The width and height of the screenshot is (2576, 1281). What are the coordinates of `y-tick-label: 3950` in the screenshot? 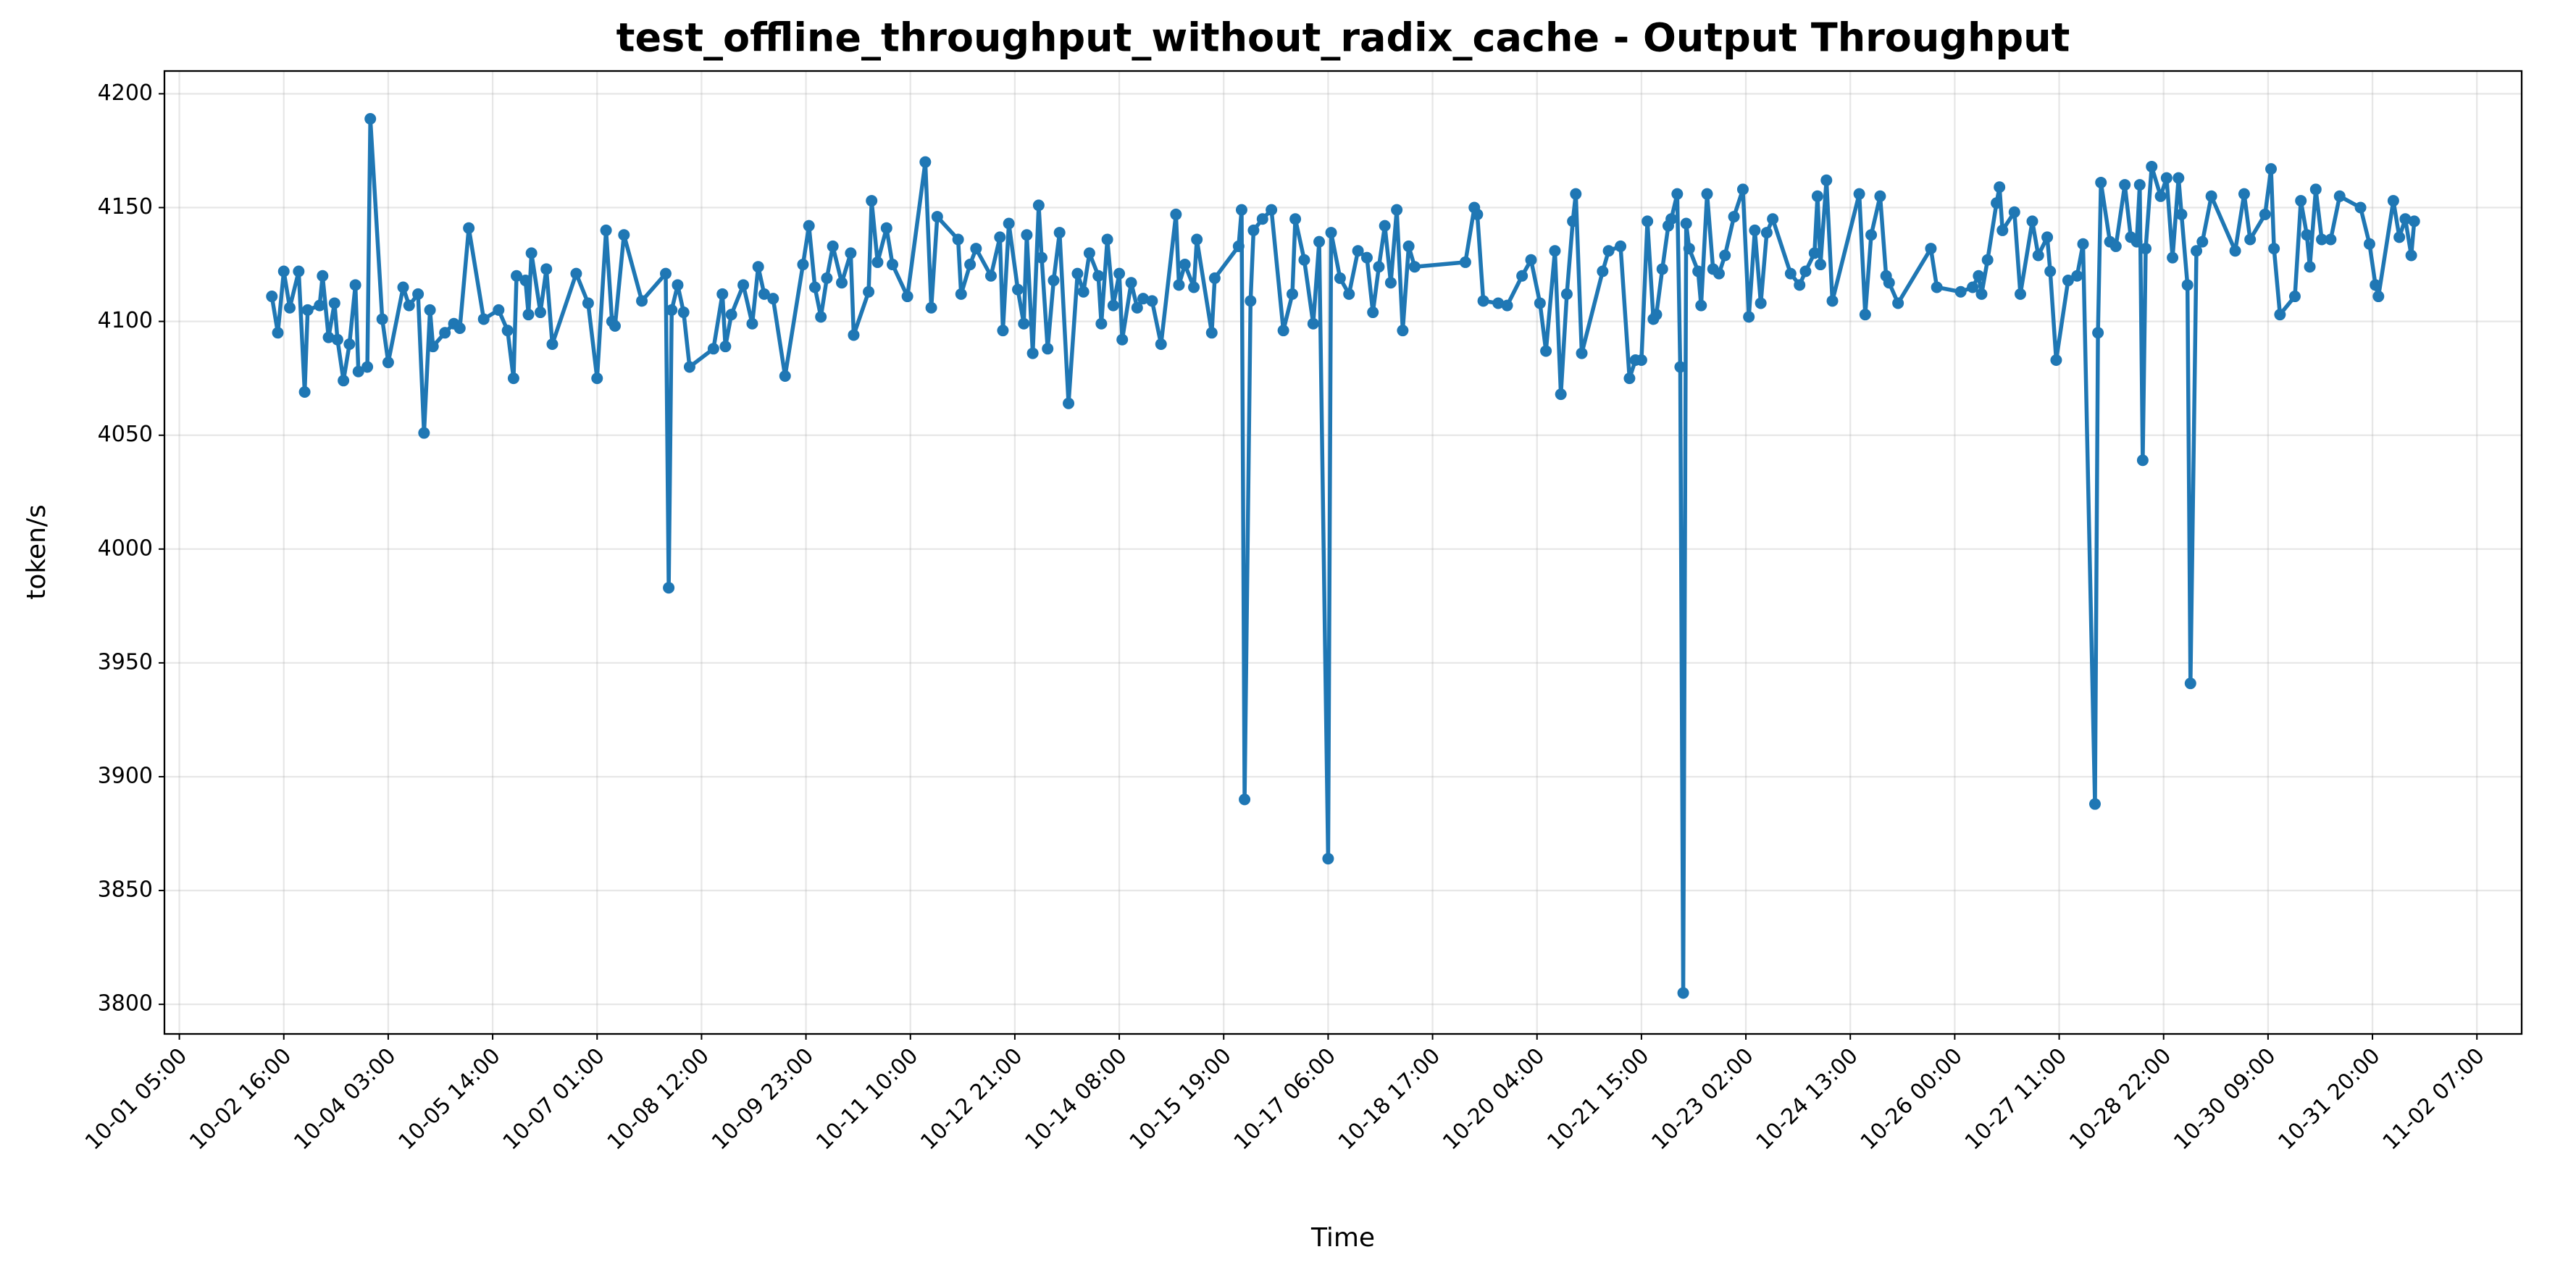 It's located at (125, 662).